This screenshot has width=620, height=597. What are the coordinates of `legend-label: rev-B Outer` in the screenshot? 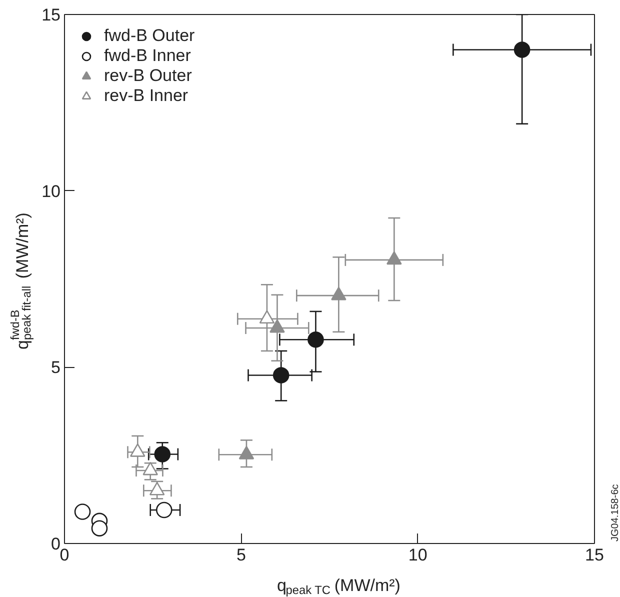 It's located at (148, 76).